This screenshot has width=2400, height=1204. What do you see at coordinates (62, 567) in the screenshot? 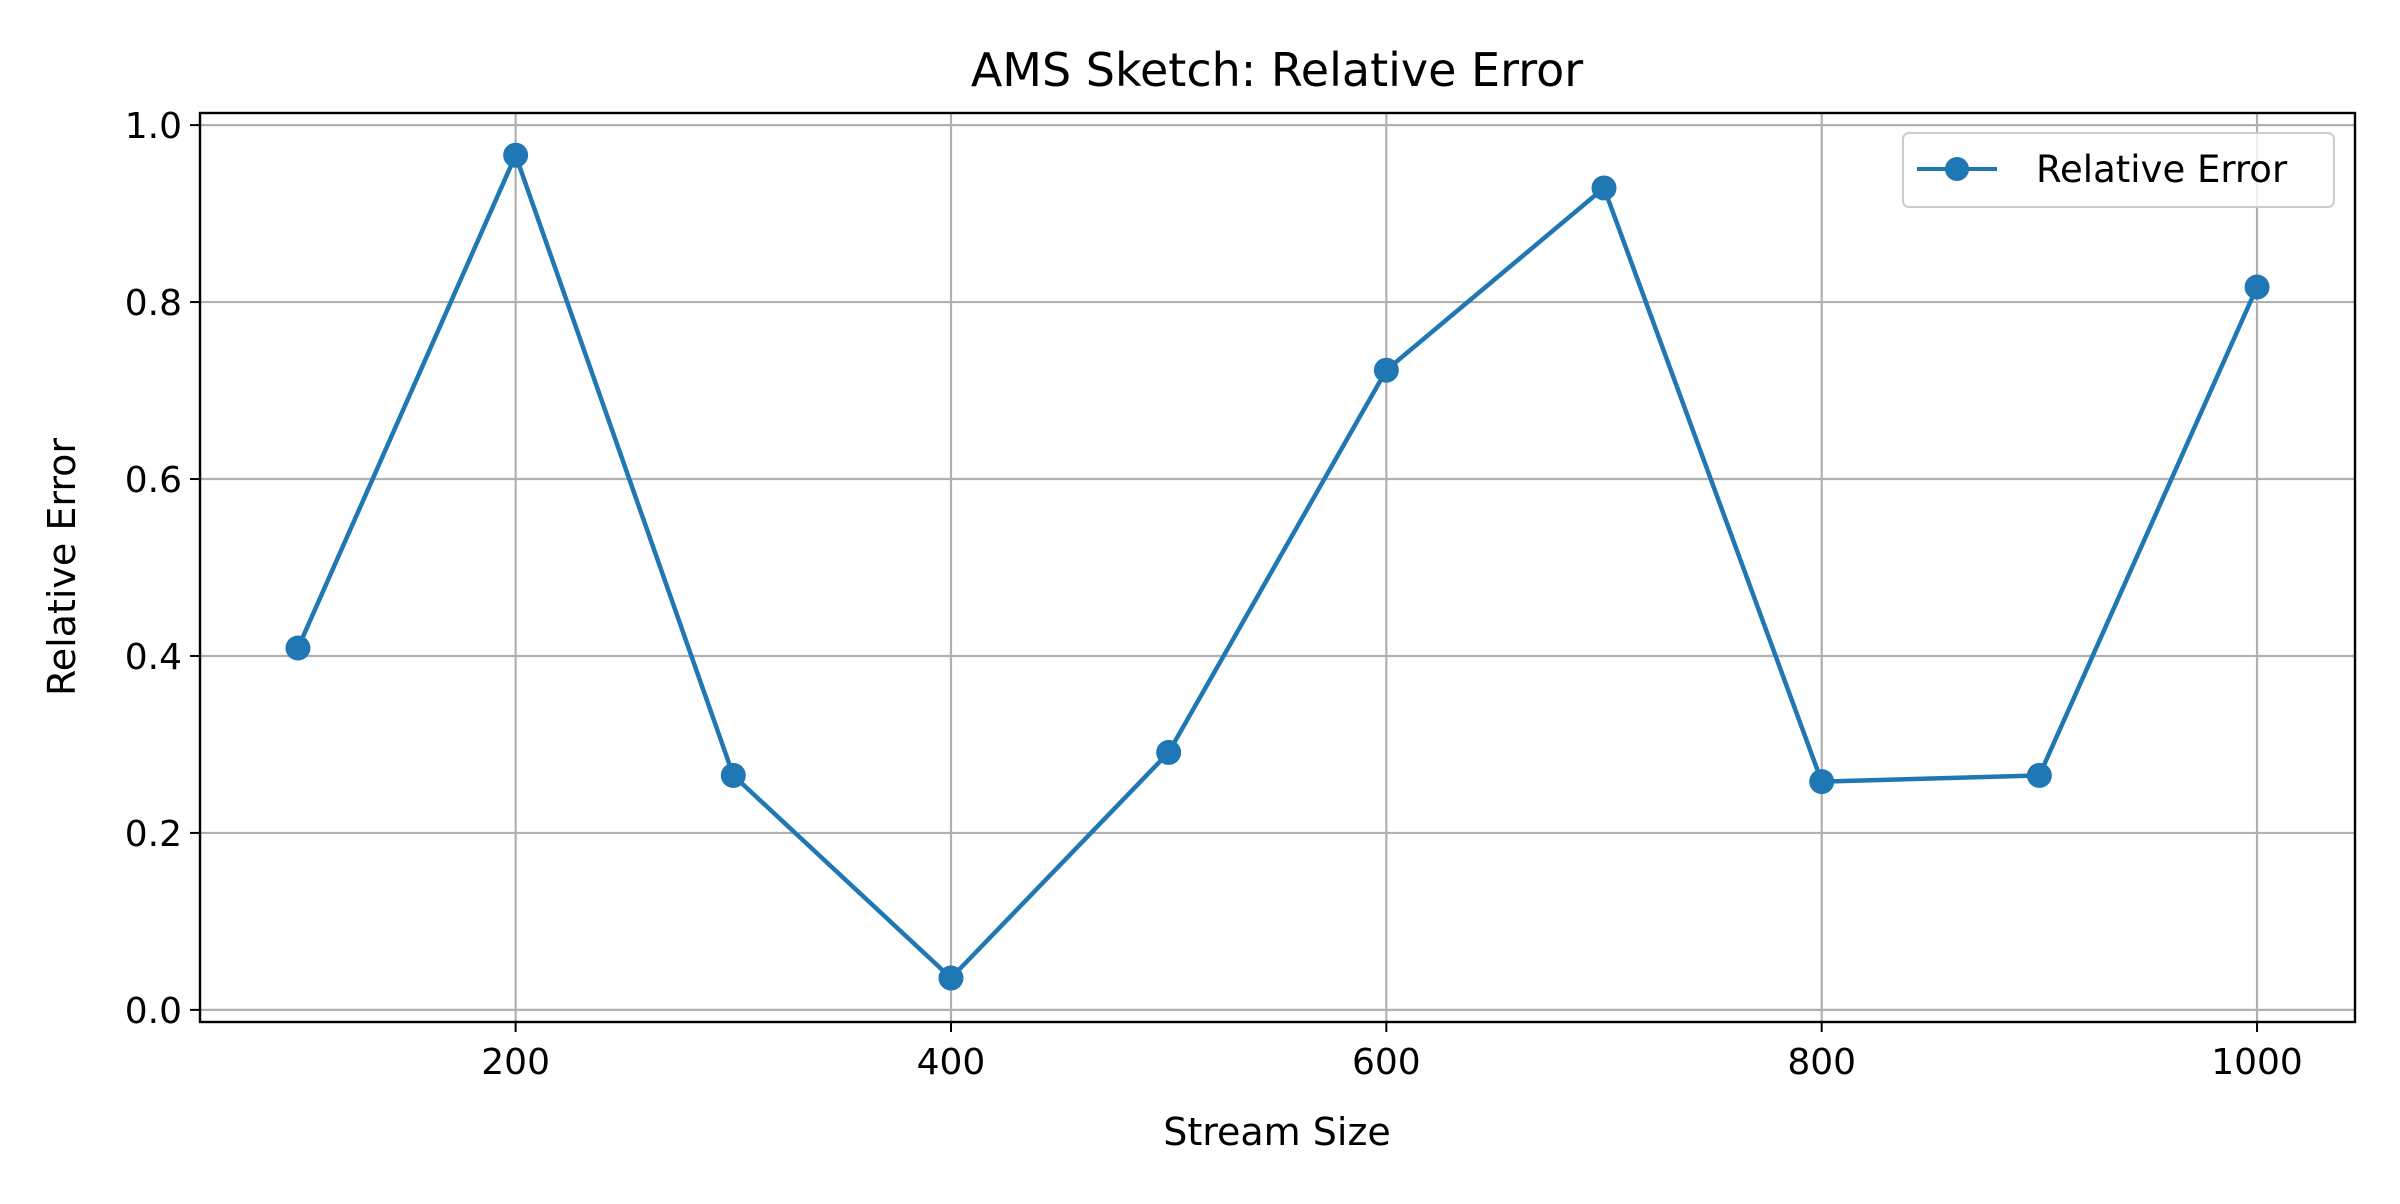
I see `y-axis-label: Relative Error` at bounding box center [62, 567].